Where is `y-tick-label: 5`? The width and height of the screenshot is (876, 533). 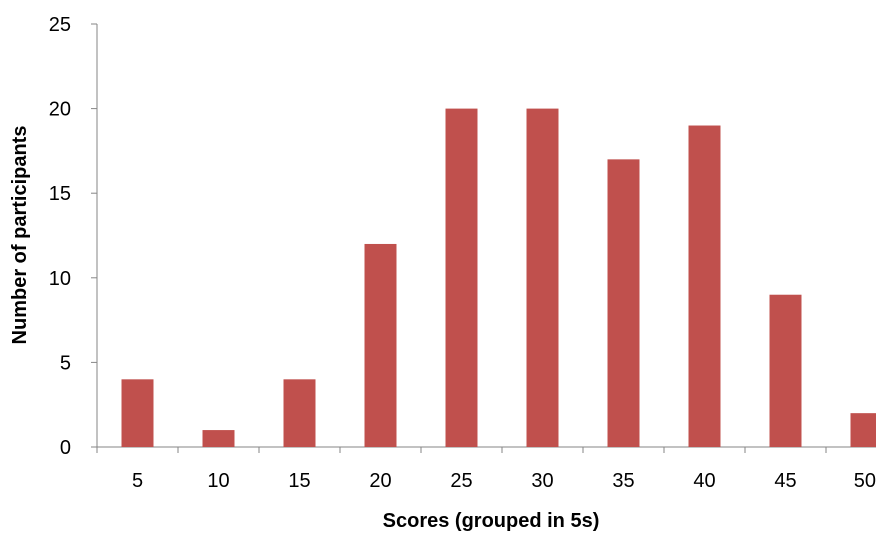
y-tick-label: 5 is located at coordinates (65, 363).